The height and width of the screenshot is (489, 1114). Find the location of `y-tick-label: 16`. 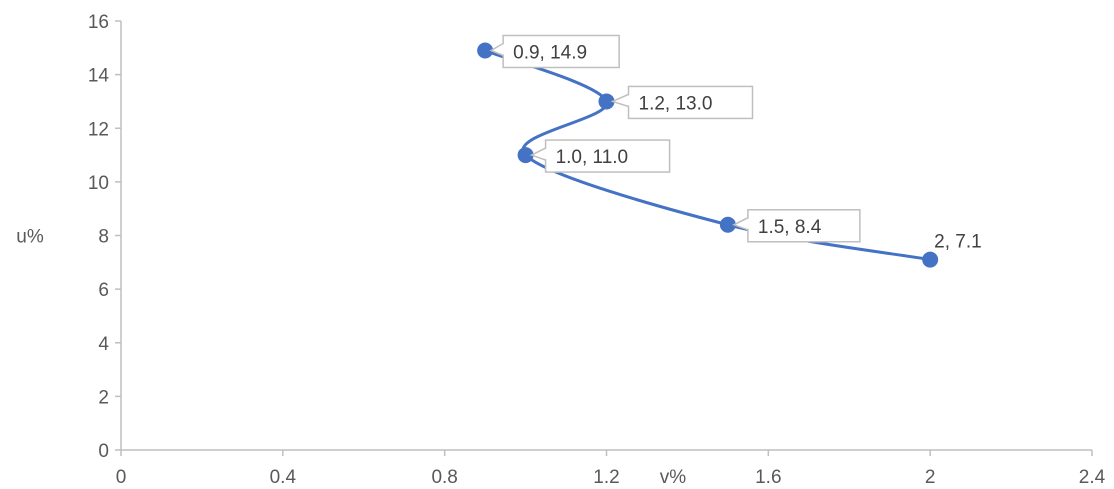

y-tick-label: 16 is located at coordinates (98, 22).